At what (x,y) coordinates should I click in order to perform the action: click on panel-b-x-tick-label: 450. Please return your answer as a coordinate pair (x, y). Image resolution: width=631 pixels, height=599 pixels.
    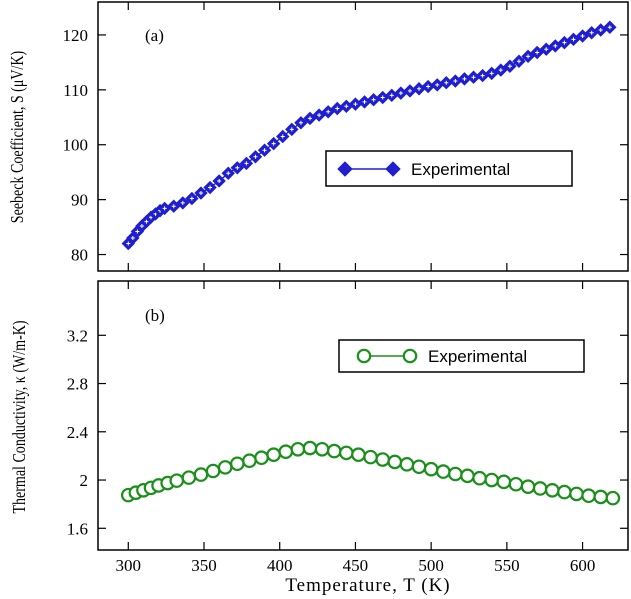
    Looking at the image, I should click on (356, 565).